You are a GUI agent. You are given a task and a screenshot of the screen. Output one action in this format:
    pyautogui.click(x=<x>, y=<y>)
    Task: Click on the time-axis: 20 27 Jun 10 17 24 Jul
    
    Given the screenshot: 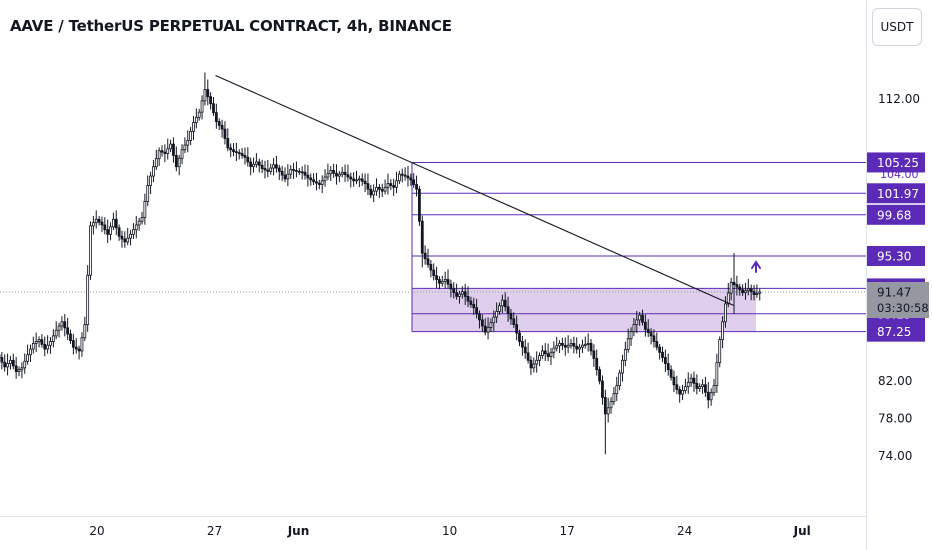 What is the action you would take?
    pyautogui.click(x=449, y=531)
    